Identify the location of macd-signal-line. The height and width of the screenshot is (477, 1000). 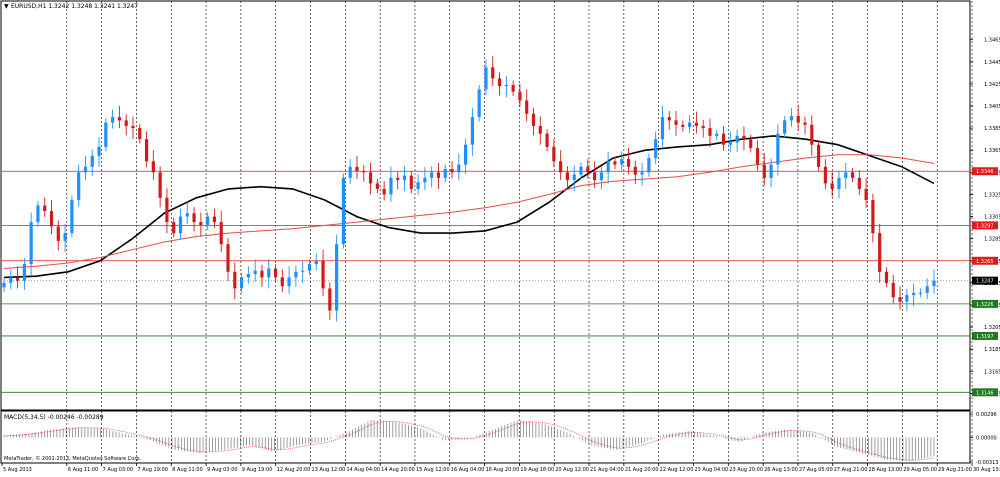
(469, 441).